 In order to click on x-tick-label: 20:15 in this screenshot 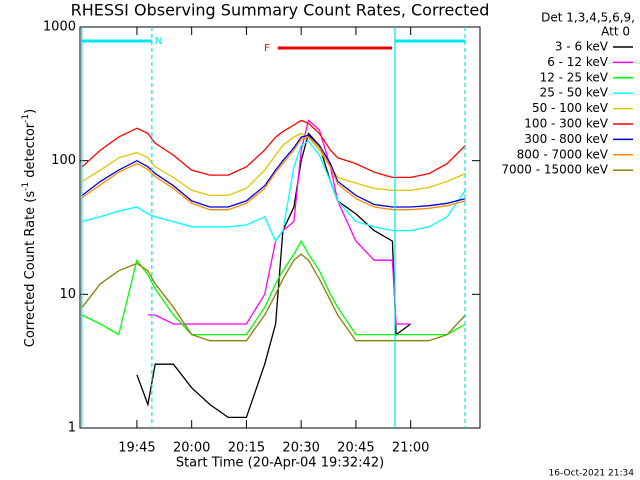, I will do `click(246, 448)`.